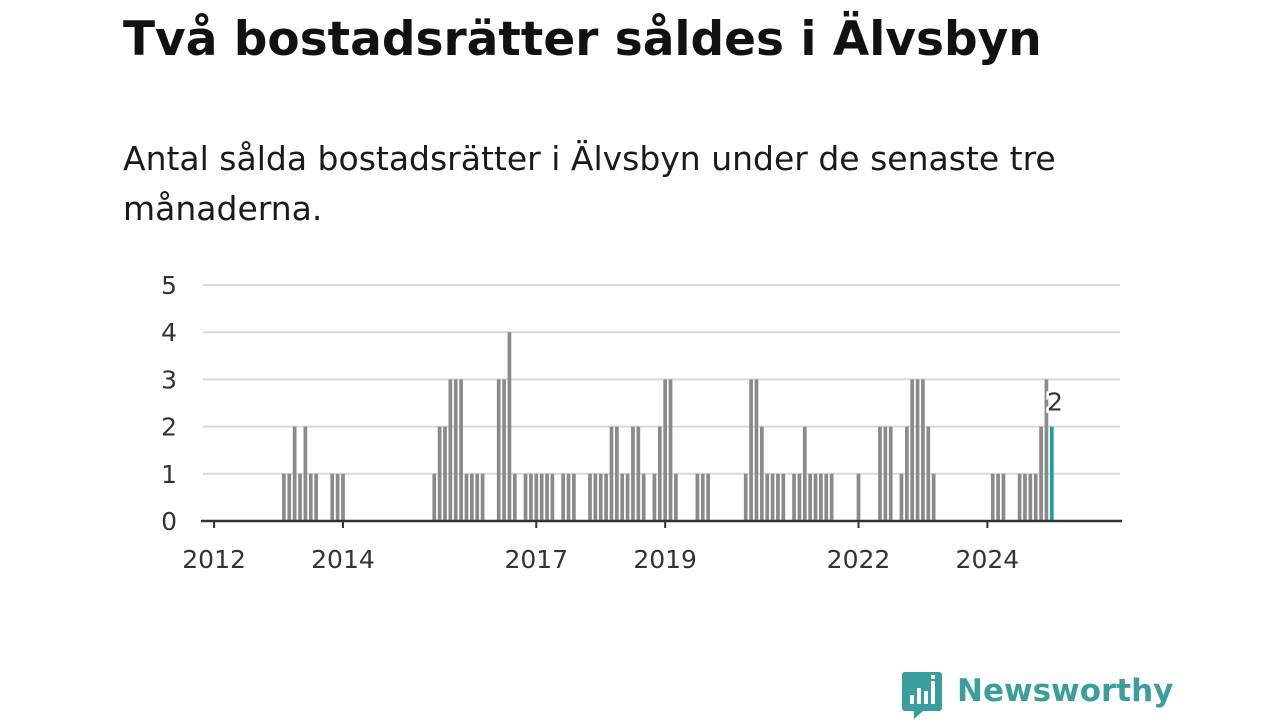 This screenshot has width=1280, height=722. Describe the element at coordinates (988, 559) in the screenshot. I see `x-tick-label: 2024` at that location.